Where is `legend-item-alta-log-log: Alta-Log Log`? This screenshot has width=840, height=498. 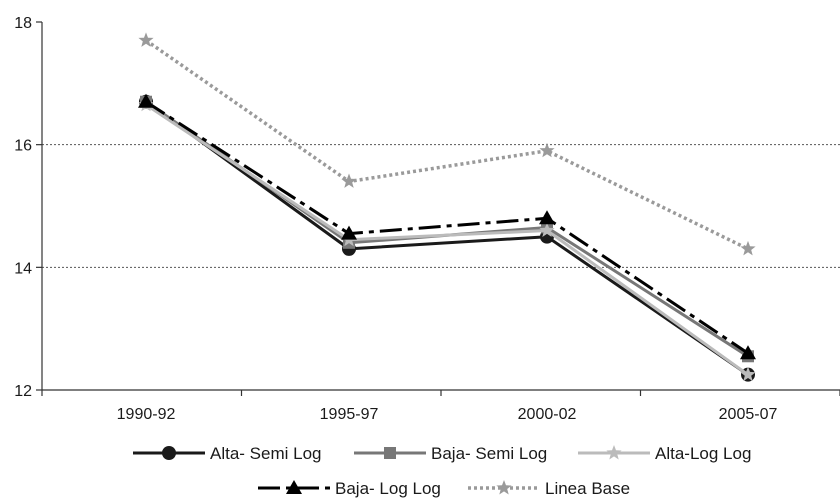 legend-item-alta-log-log: Alta-Log Log is located at coordinates (664, 453).